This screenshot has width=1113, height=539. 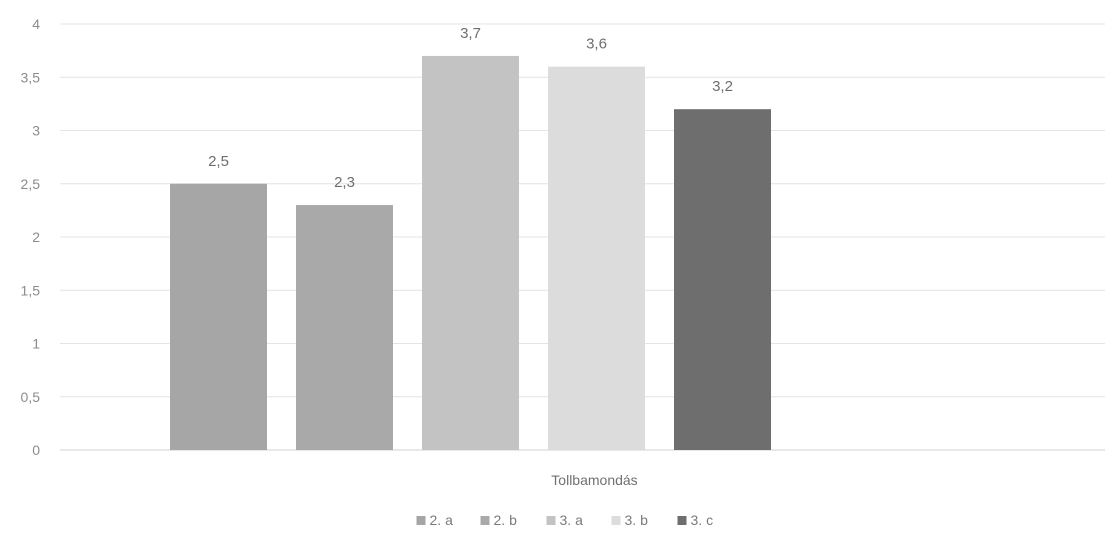 What do you see at coordinates (31, 184) in the screenshot?
I see `y-tick-label: 2,5` at bounding box center [31, 184].